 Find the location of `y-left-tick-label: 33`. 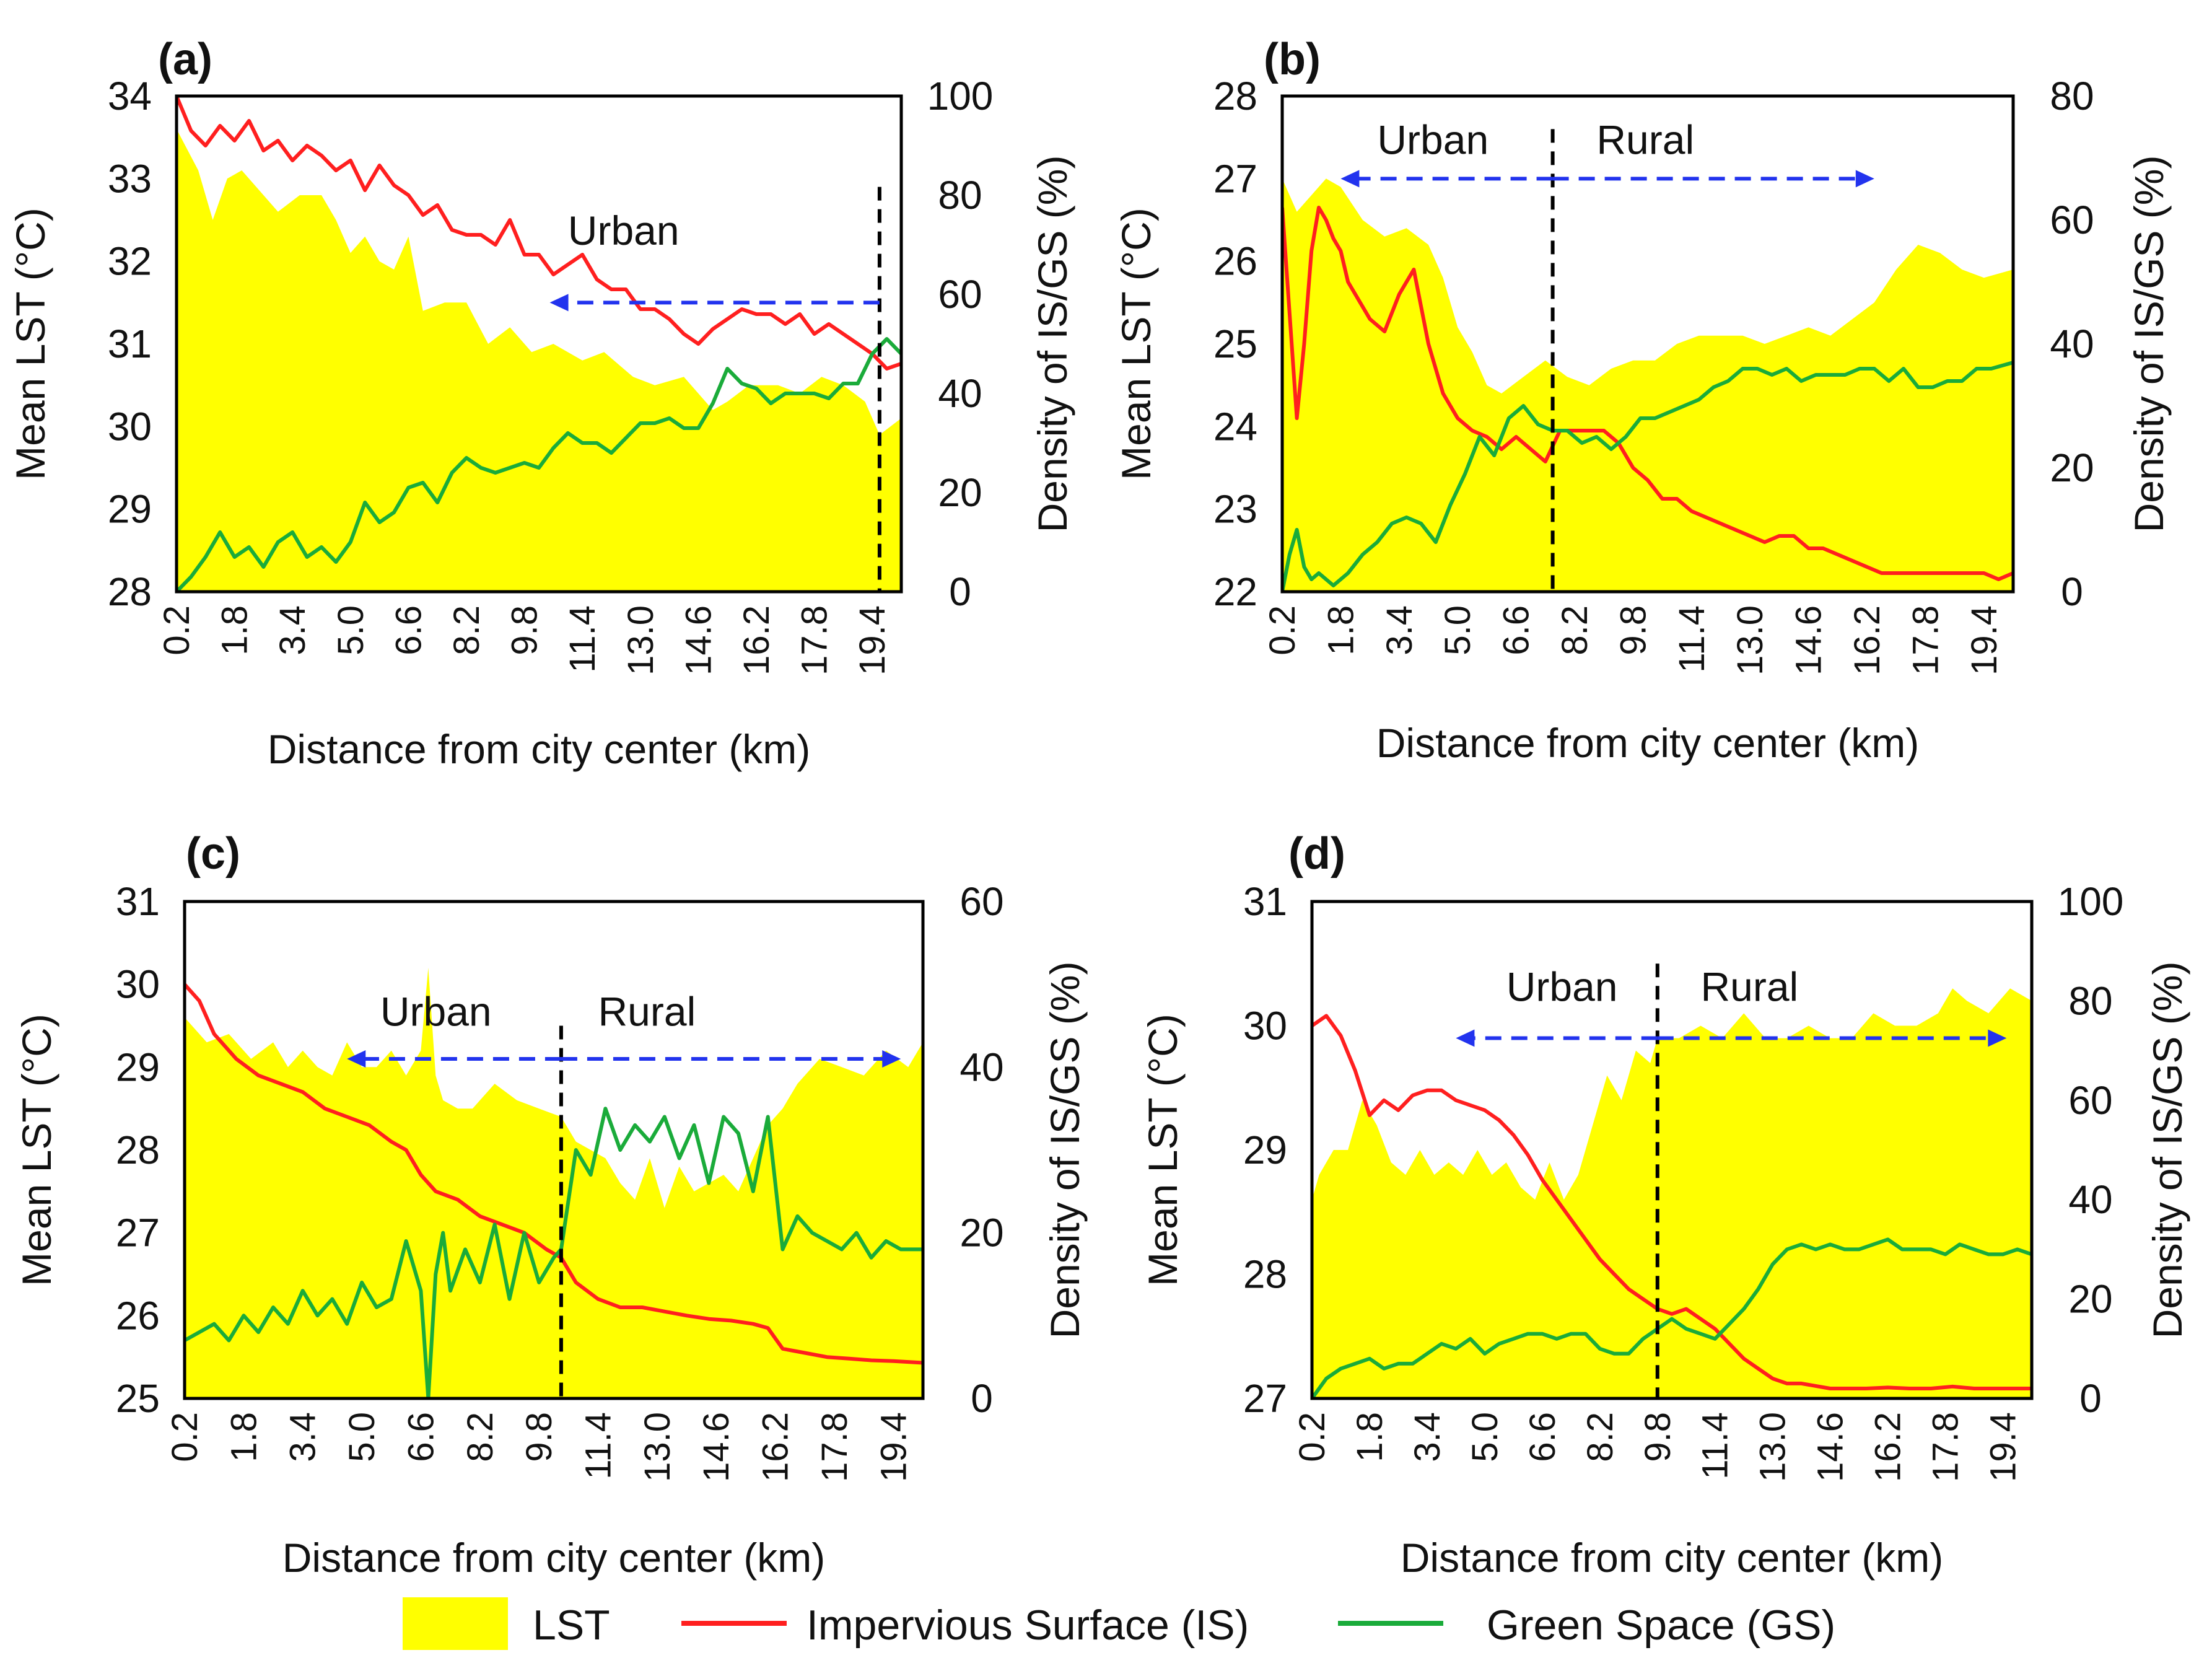

y-left-tick-label: 33 is located at coordinates (130, 178).